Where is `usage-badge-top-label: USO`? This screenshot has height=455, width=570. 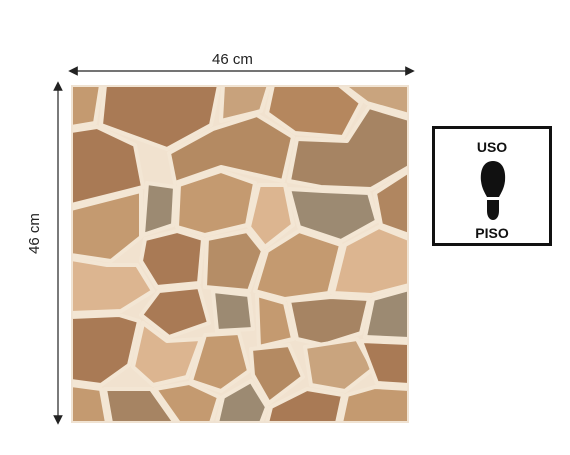 usage-badge-top-label: USO is located at coordinates (492, 147).